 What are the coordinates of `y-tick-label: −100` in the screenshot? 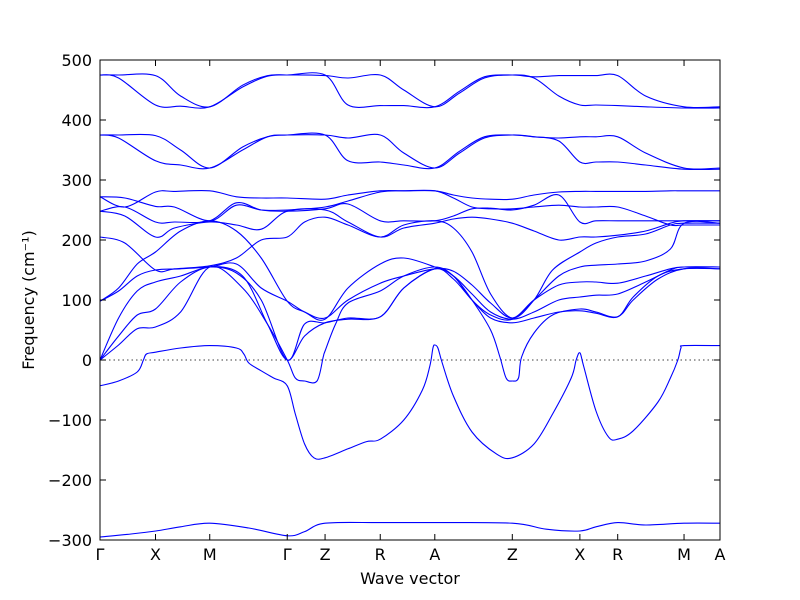 It's located at (70, 420).